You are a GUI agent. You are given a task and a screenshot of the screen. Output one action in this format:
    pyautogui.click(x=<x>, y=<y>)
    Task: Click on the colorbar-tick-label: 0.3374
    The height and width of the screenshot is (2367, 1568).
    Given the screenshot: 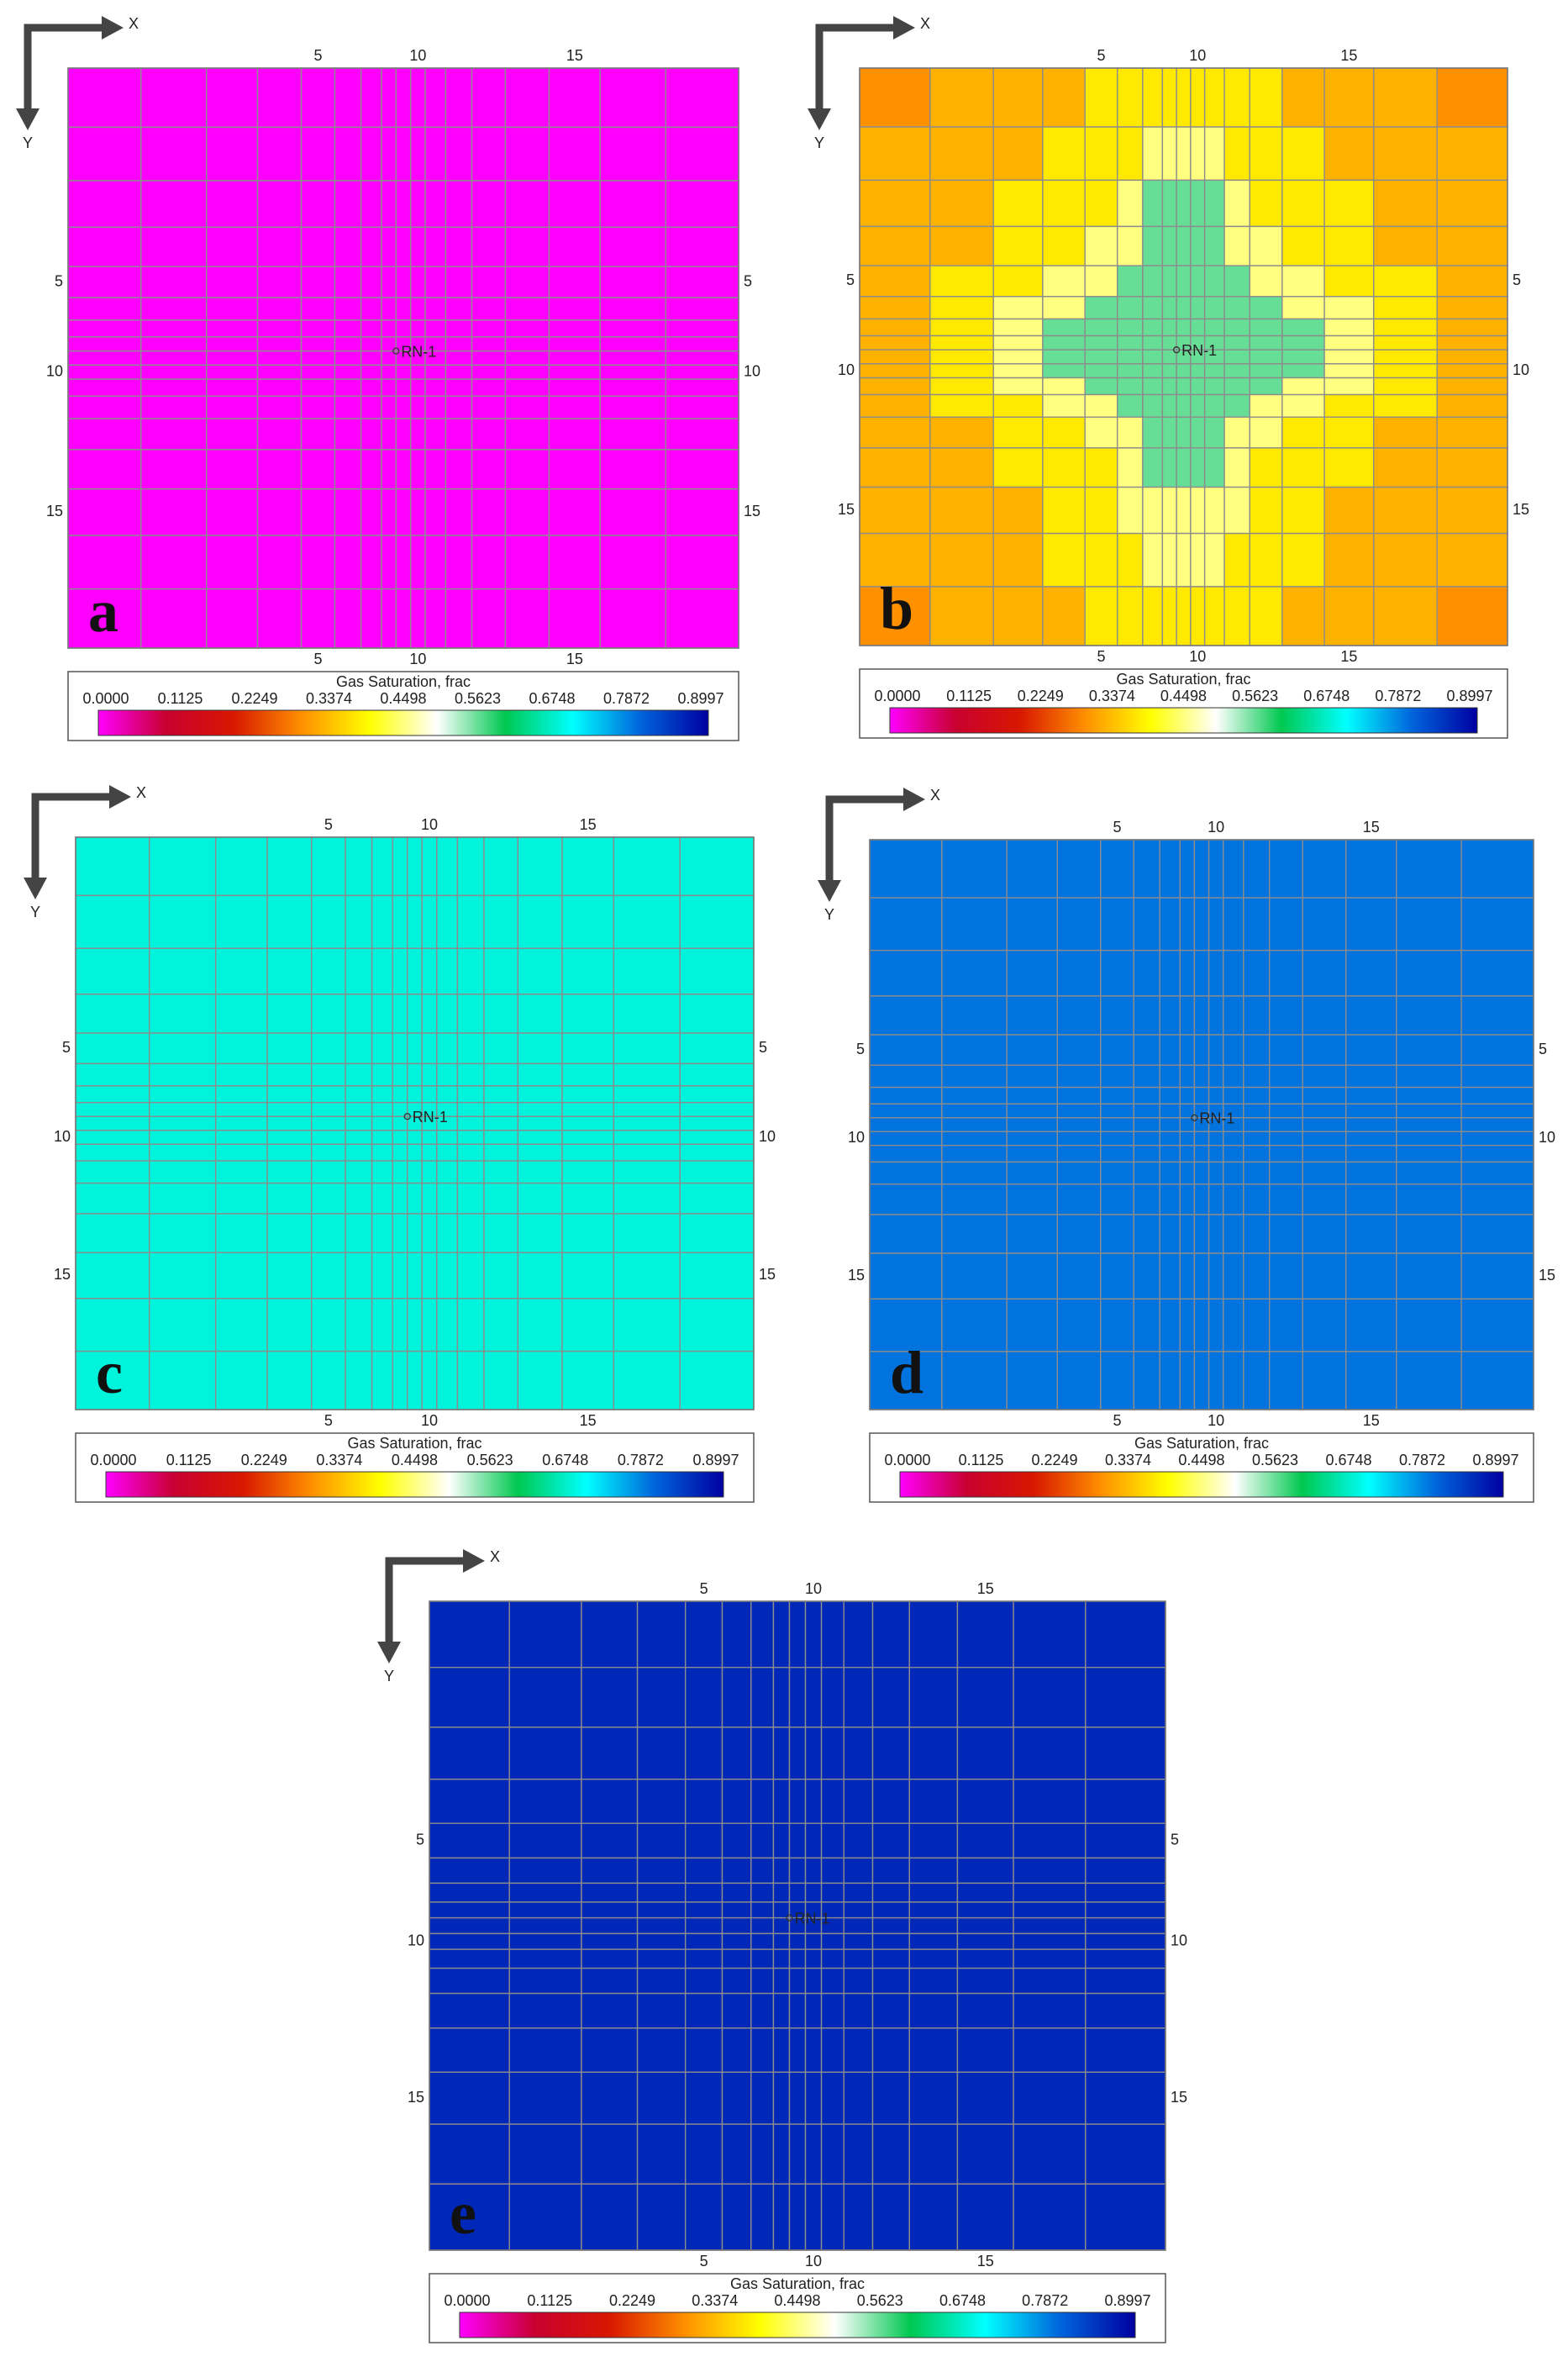 What is the action you would take?
    pyautogui.click(x=1128, y=1460)
    